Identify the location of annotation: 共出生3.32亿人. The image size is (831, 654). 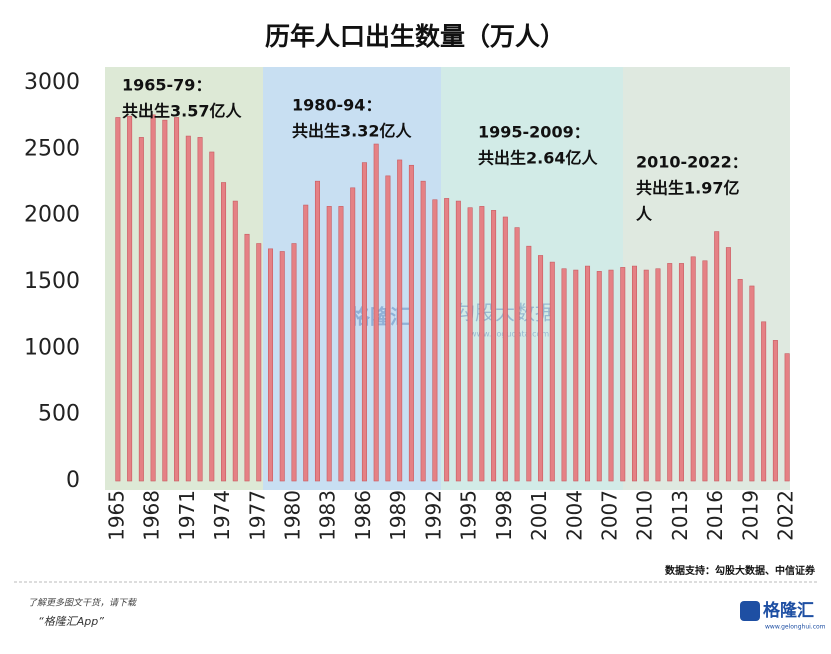
(352, 131).